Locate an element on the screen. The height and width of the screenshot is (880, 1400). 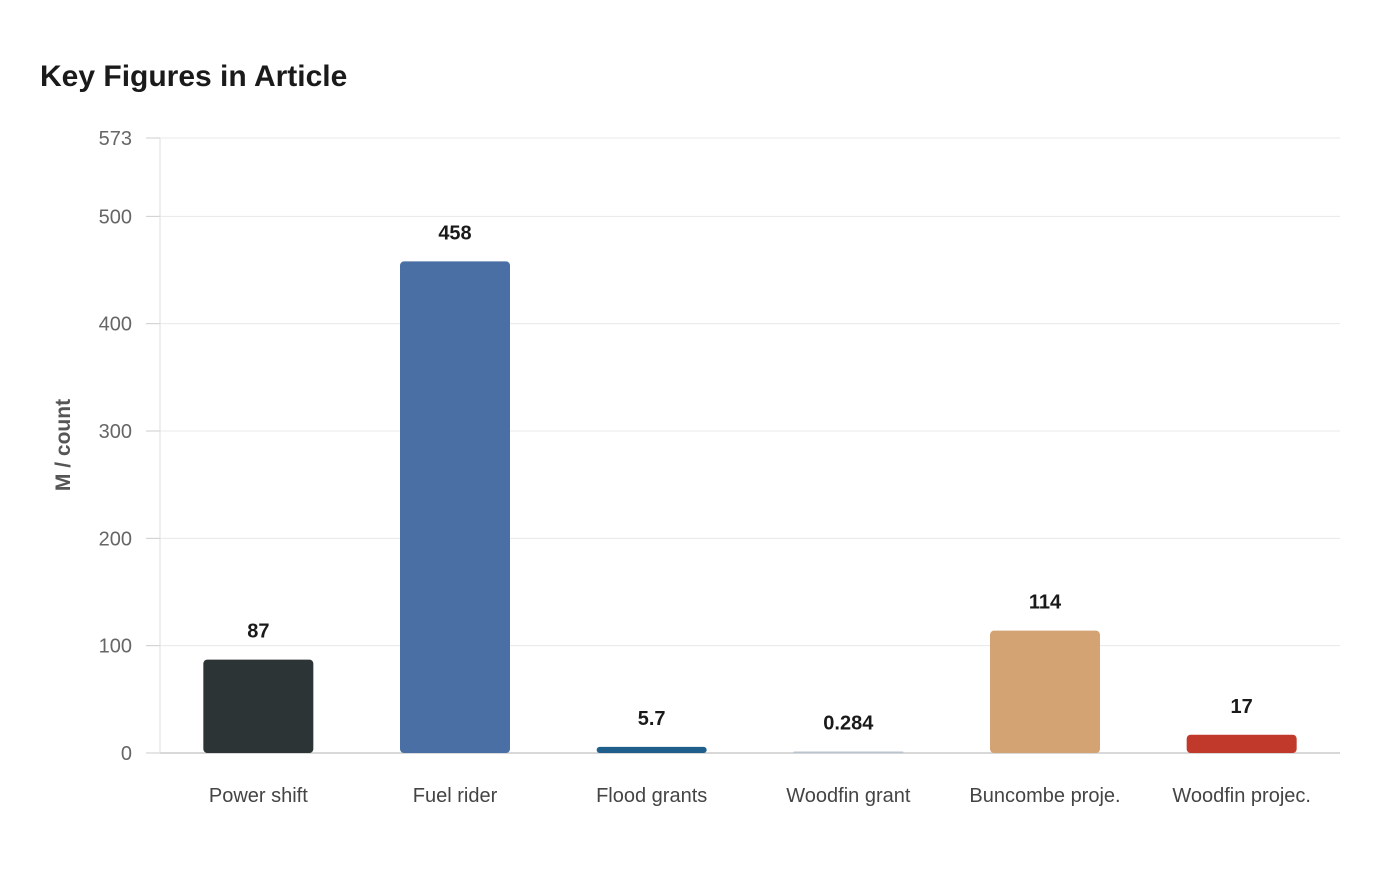
bar-woodfin-grant is located at coordinates (848, 752).